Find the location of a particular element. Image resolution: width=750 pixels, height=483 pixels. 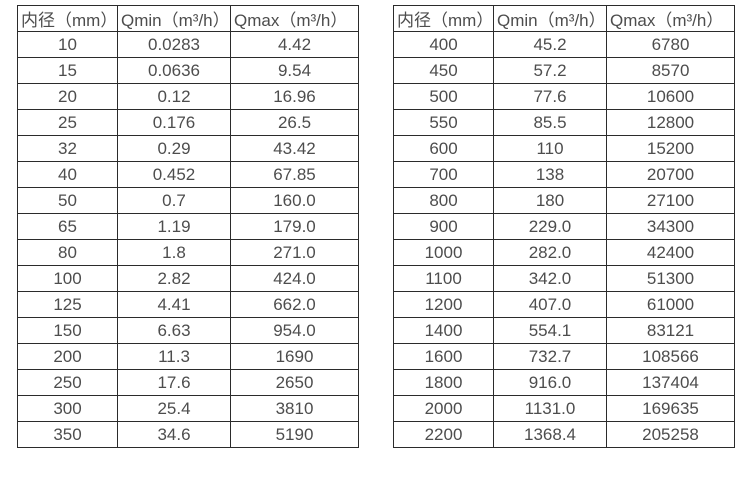

qmax-cell: 67.85 is located at coordinates (294, 174).